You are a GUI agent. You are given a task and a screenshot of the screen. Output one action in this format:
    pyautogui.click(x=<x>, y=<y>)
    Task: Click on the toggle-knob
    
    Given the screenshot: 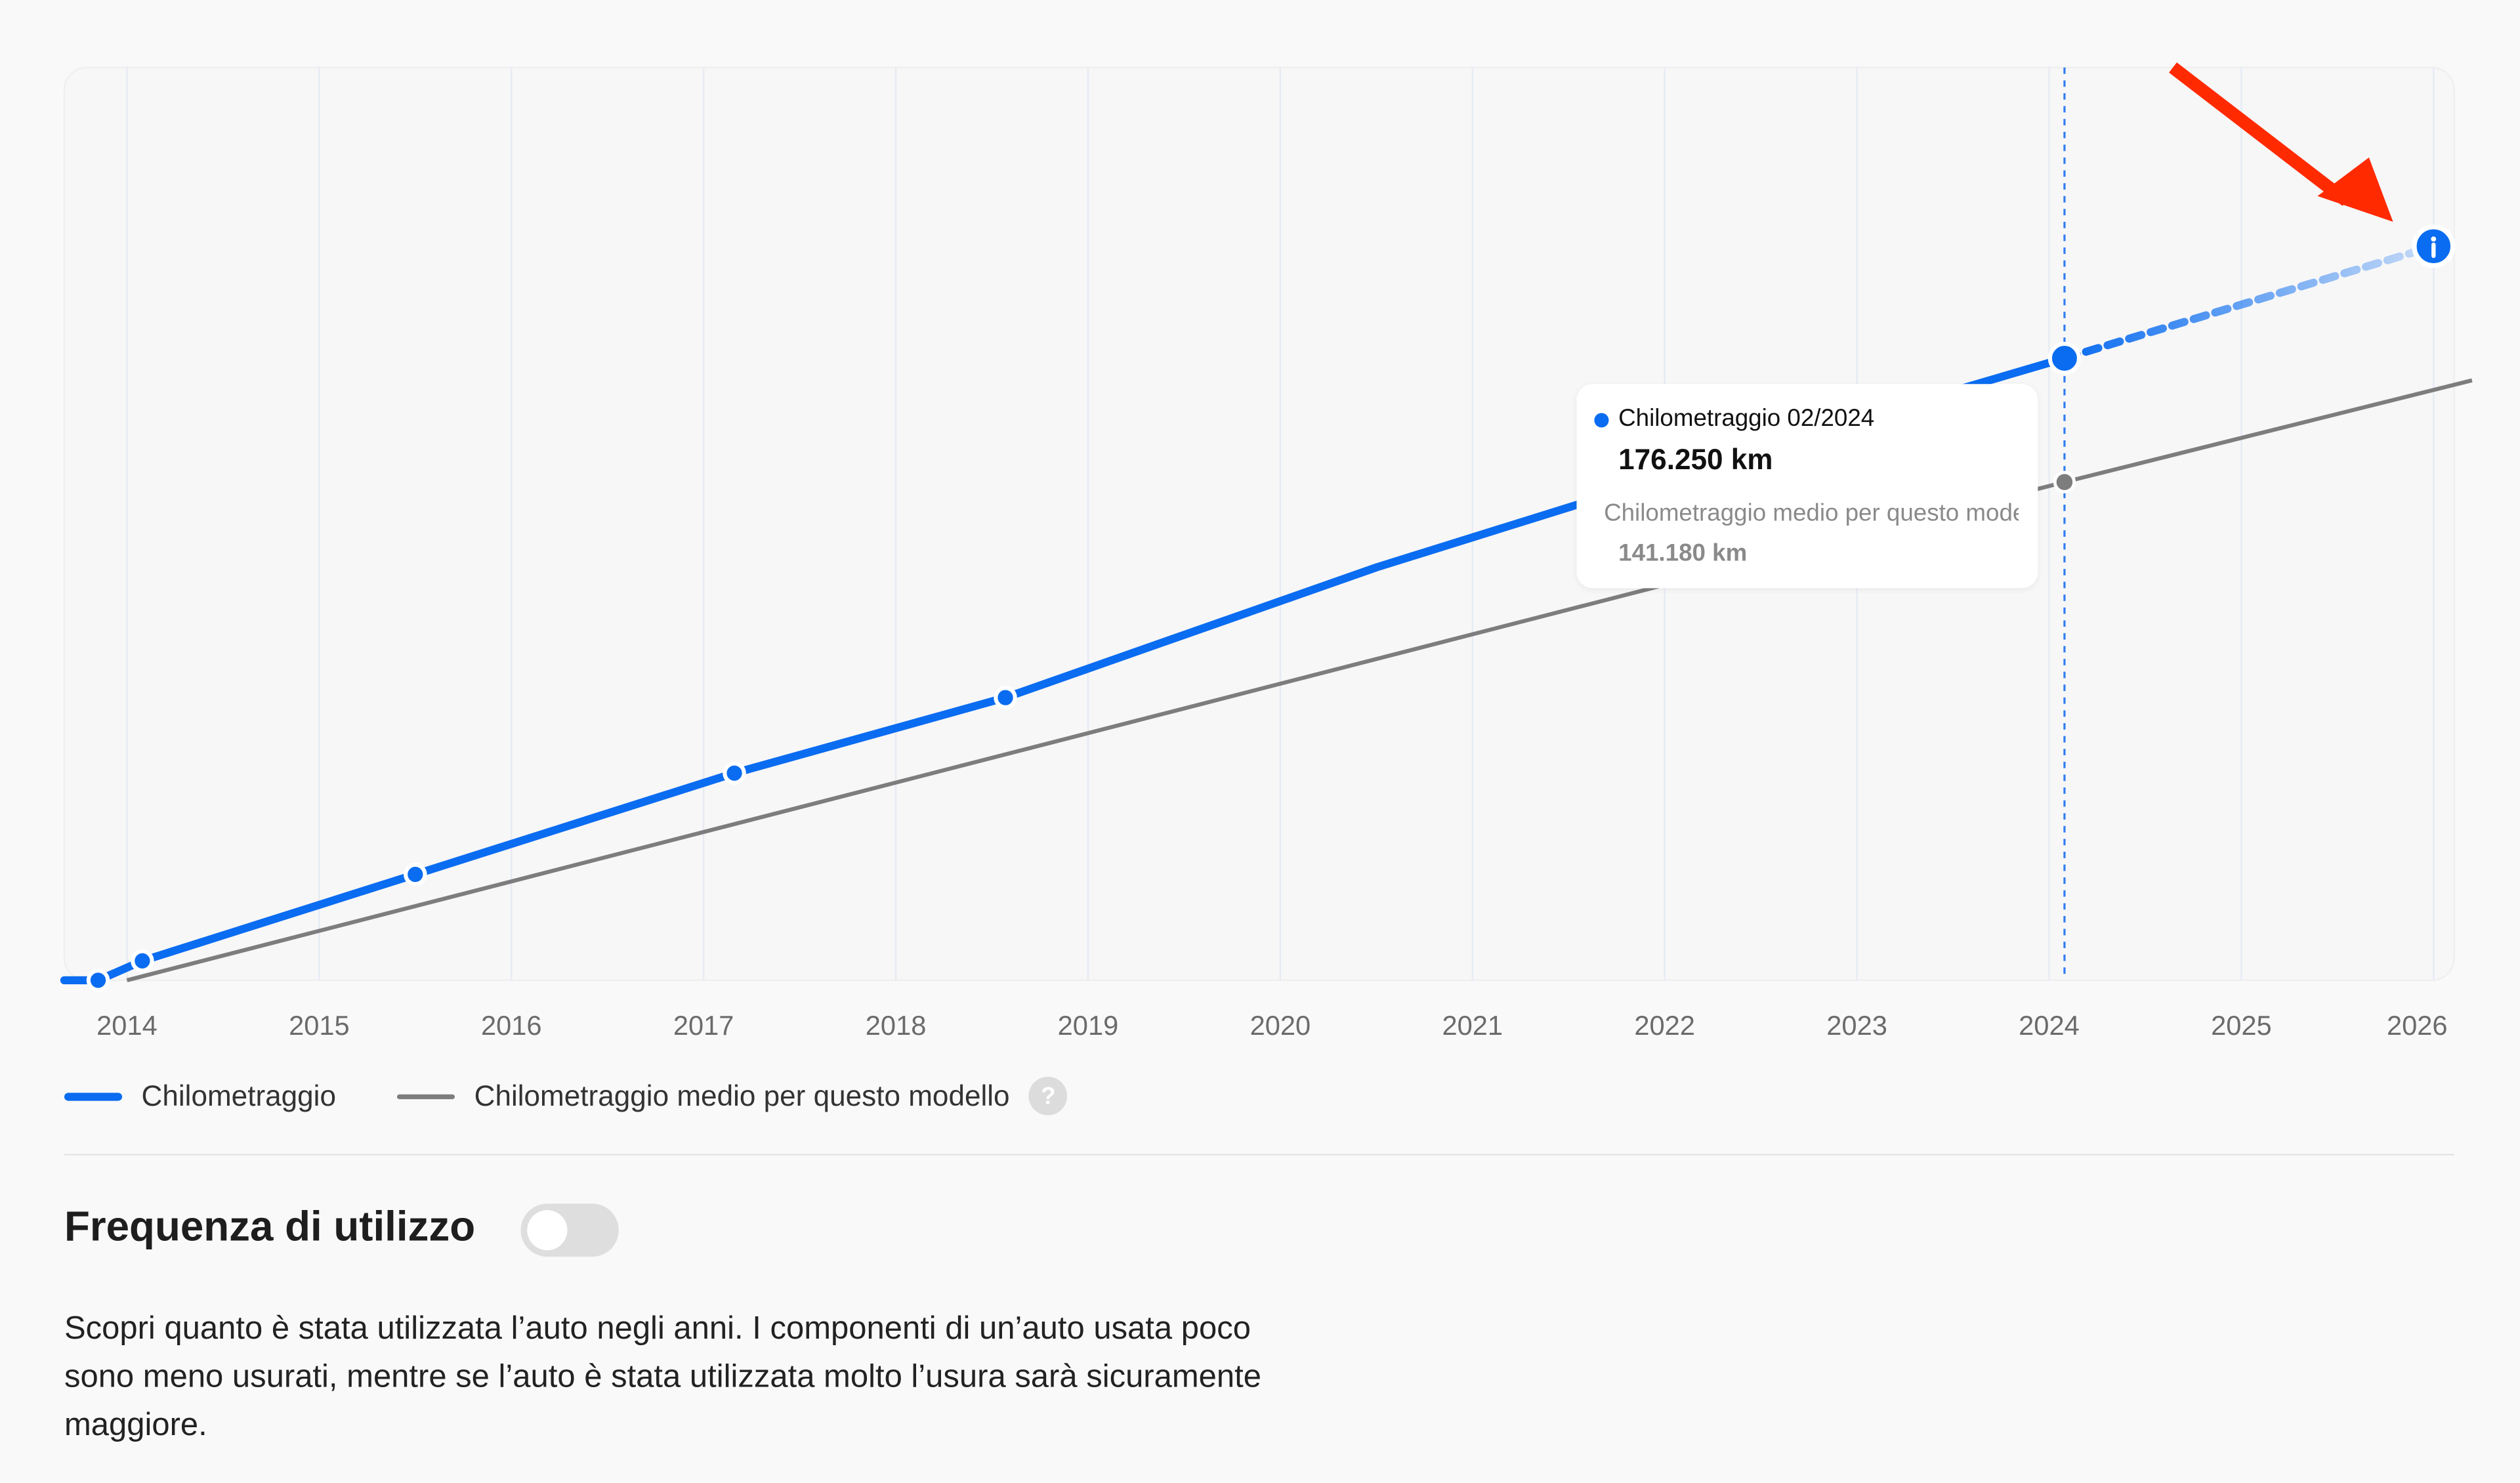 What is the action you would take?
    pyautogui.click(x=547, y=1230)
    